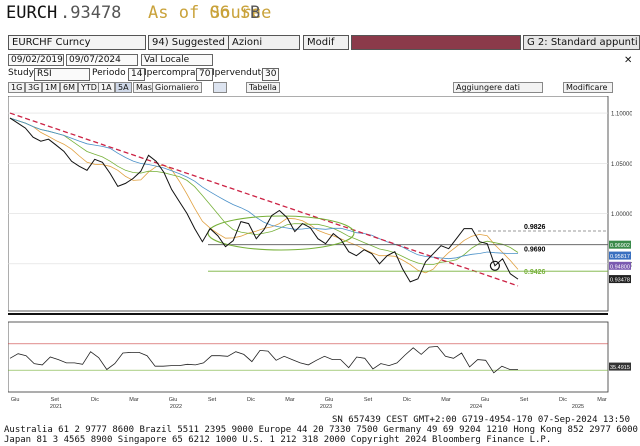  What do you see at coordinates (621, 115) in the screenshot?
I see `price-tick-label: 1.10000` at bounding box center [621, 115].